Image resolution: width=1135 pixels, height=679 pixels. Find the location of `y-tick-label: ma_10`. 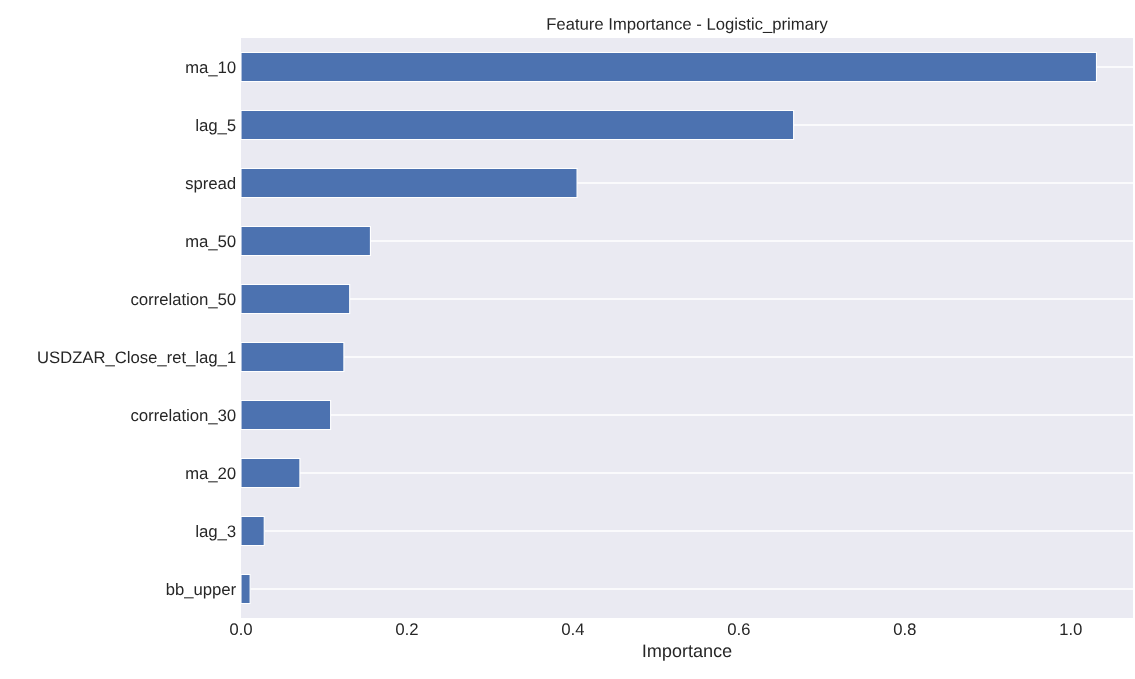

y-tick-label: ma_10 is located at coordinates (211, 69).